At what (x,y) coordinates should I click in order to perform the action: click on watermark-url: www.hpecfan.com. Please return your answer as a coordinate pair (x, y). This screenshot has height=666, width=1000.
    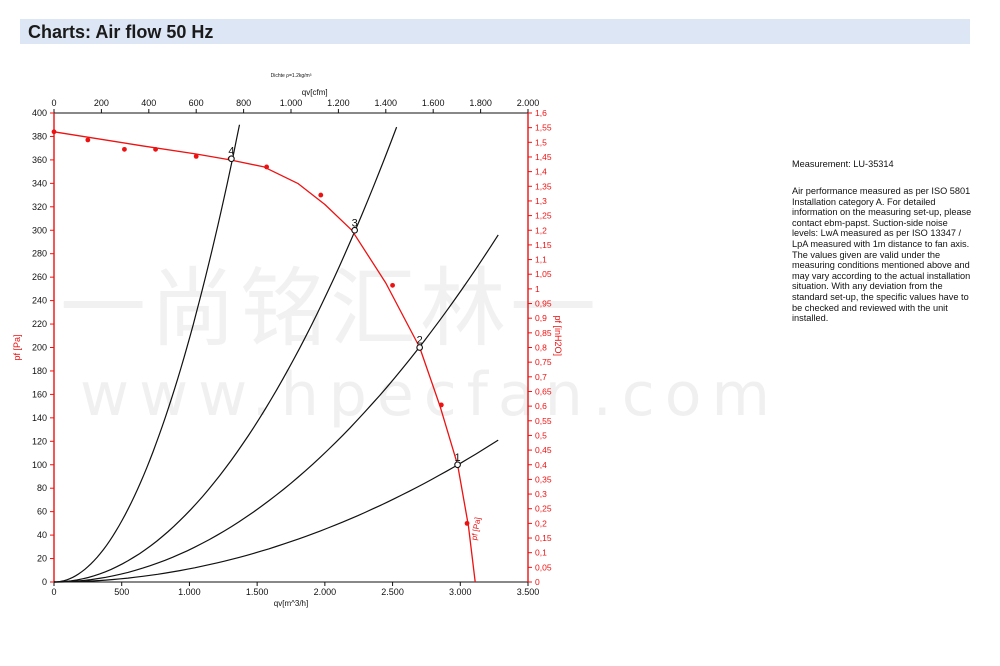
    Looking at the image, I should click on (430, 395).